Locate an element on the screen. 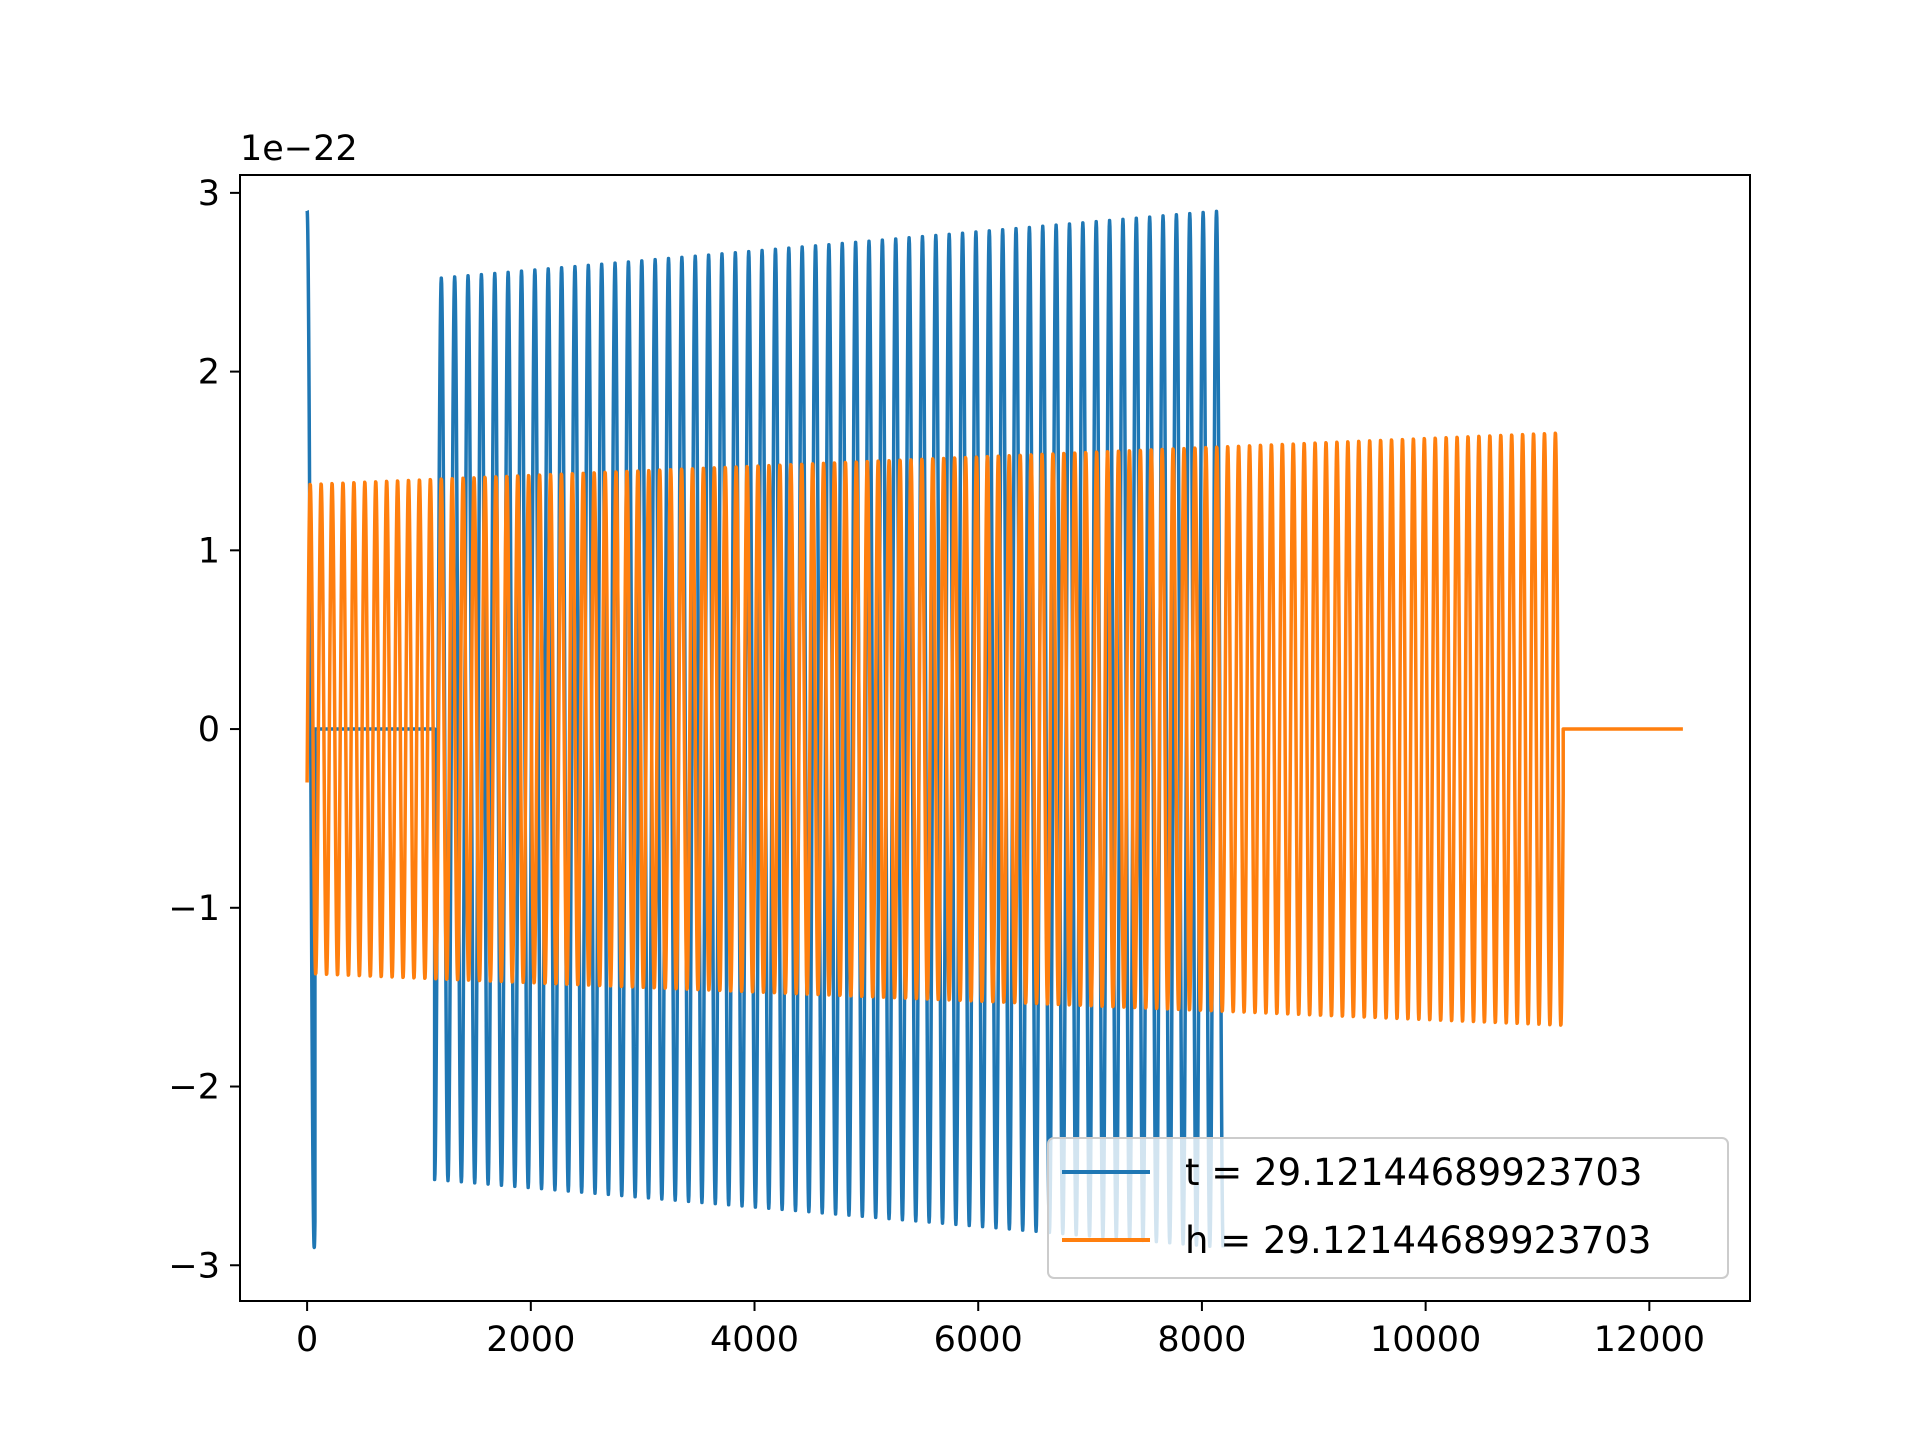  legend-label-t: t = 29.12144689923703 is located at coordinates (1413, 1172).